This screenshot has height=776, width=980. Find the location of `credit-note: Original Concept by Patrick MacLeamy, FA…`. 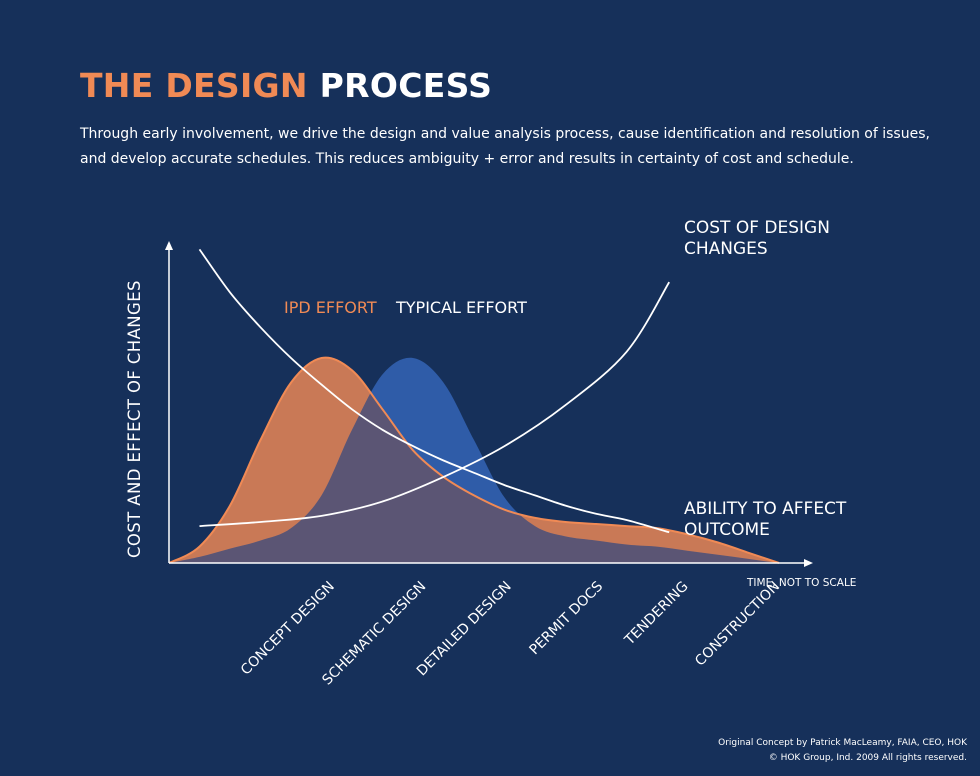

credit-note: Original Concept by Patrick MacLeamy, FA… is located at coordinates (842, 751).